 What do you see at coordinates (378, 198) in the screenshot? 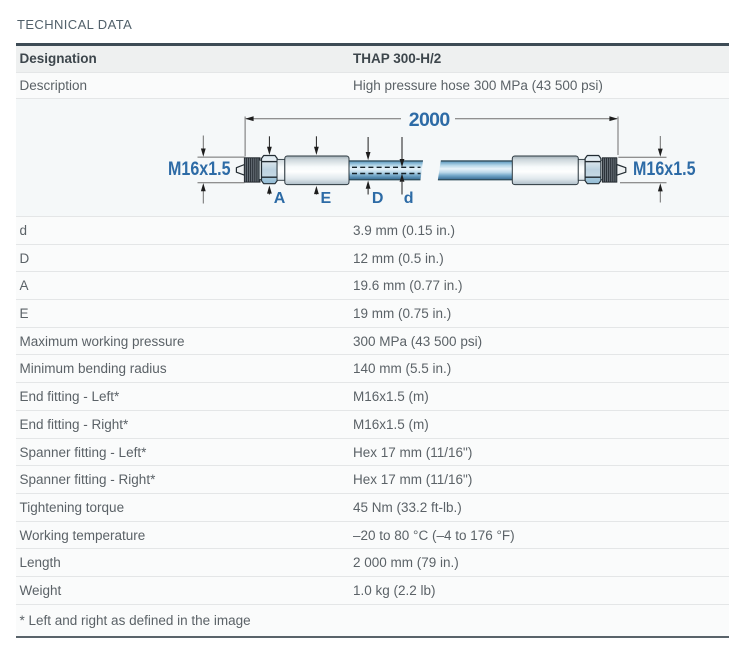
I see `svg-text: D` at bounding box center [378, 198].